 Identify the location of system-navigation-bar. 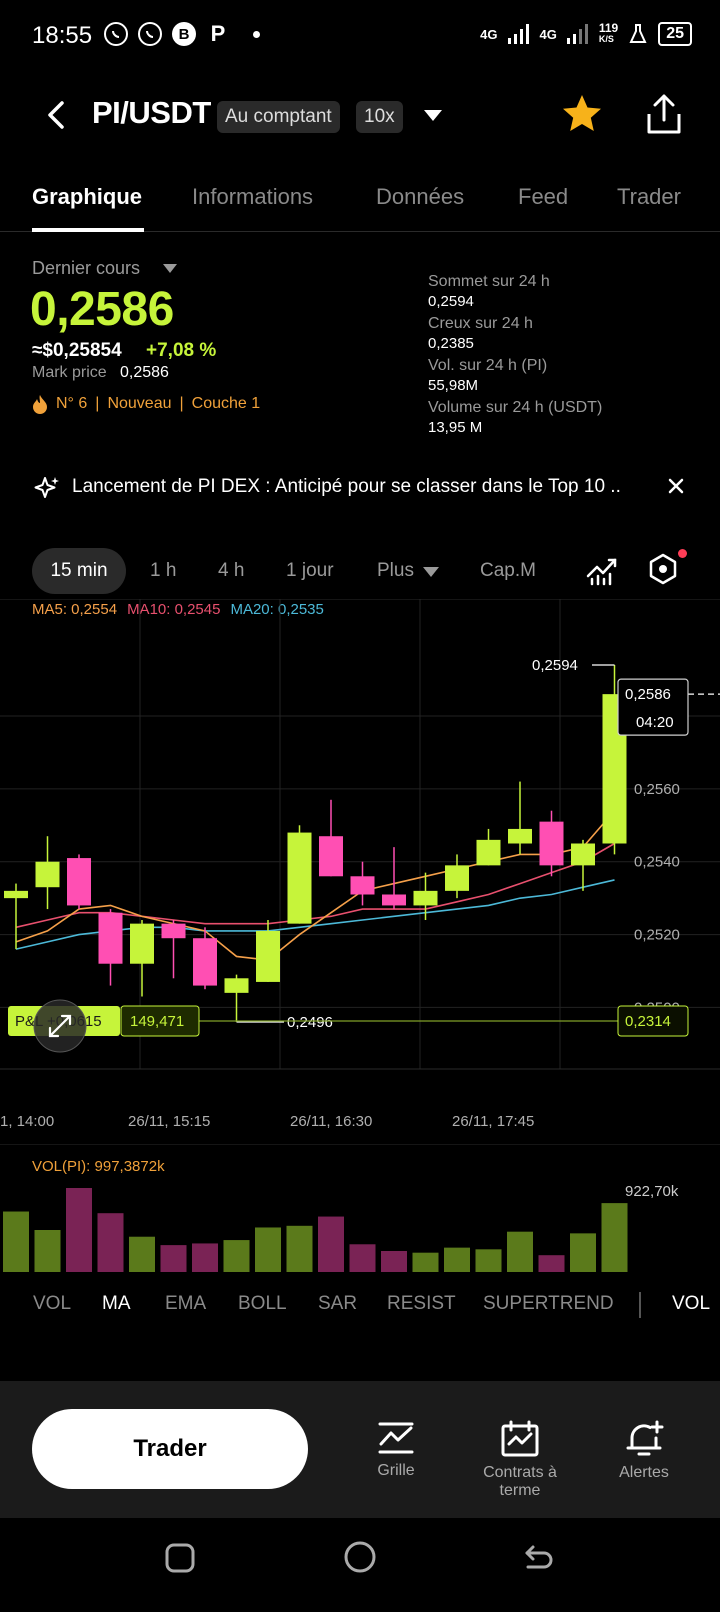
(360, 1565).